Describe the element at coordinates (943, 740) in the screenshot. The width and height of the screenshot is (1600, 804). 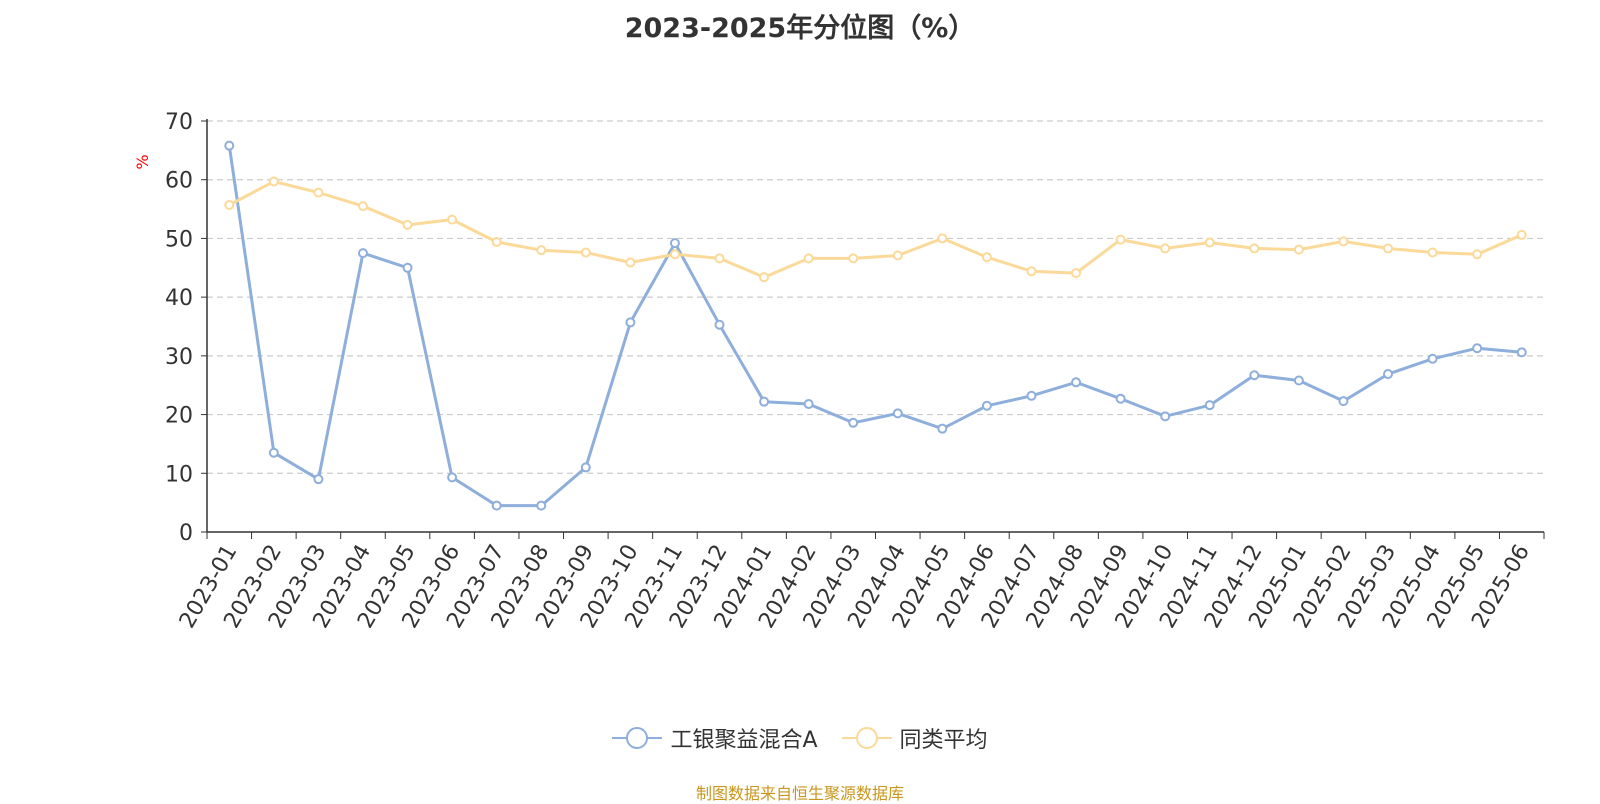
I see `legend-label-peer-average: 同类平均` at that location.